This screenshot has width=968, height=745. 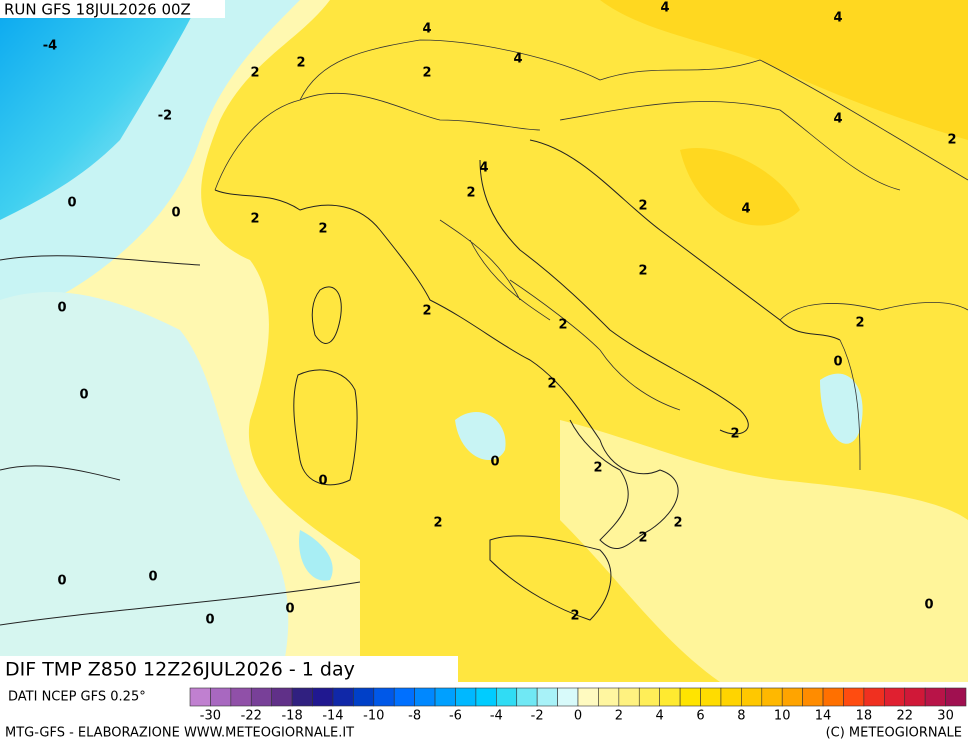 What do you see at coordinates (782, 716) in the screenshot?
I see `colorbar-tick-label: 10` at bounding box center [782, 716].